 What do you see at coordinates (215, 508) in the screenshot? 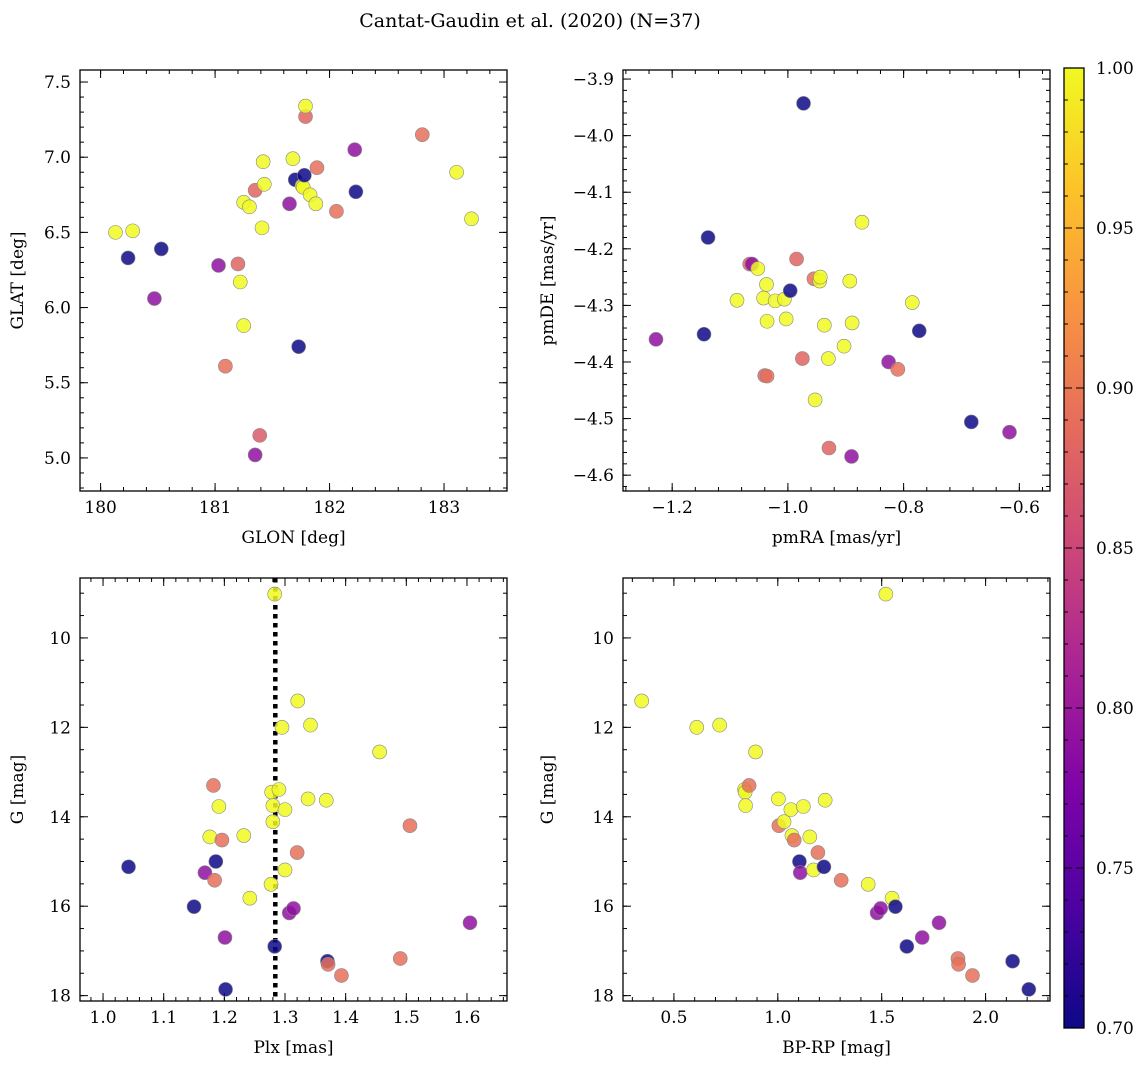
I see `x-tick-label: 181` at bounding box center [215, 508].